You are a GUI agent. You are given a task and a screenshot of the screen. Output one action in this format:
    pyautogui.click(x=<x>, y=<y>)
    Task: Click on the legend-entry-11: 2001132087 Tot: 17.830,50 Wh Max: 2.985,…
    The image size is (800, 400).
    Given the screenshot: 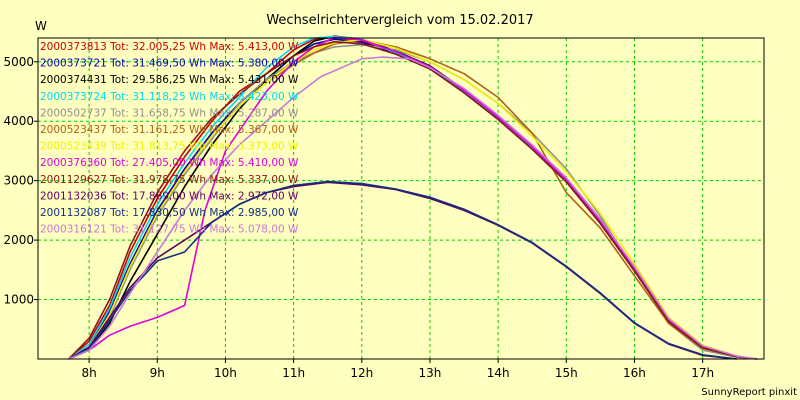 What is the action you would take?
    pyautogui.click(x=169, y=213)
    